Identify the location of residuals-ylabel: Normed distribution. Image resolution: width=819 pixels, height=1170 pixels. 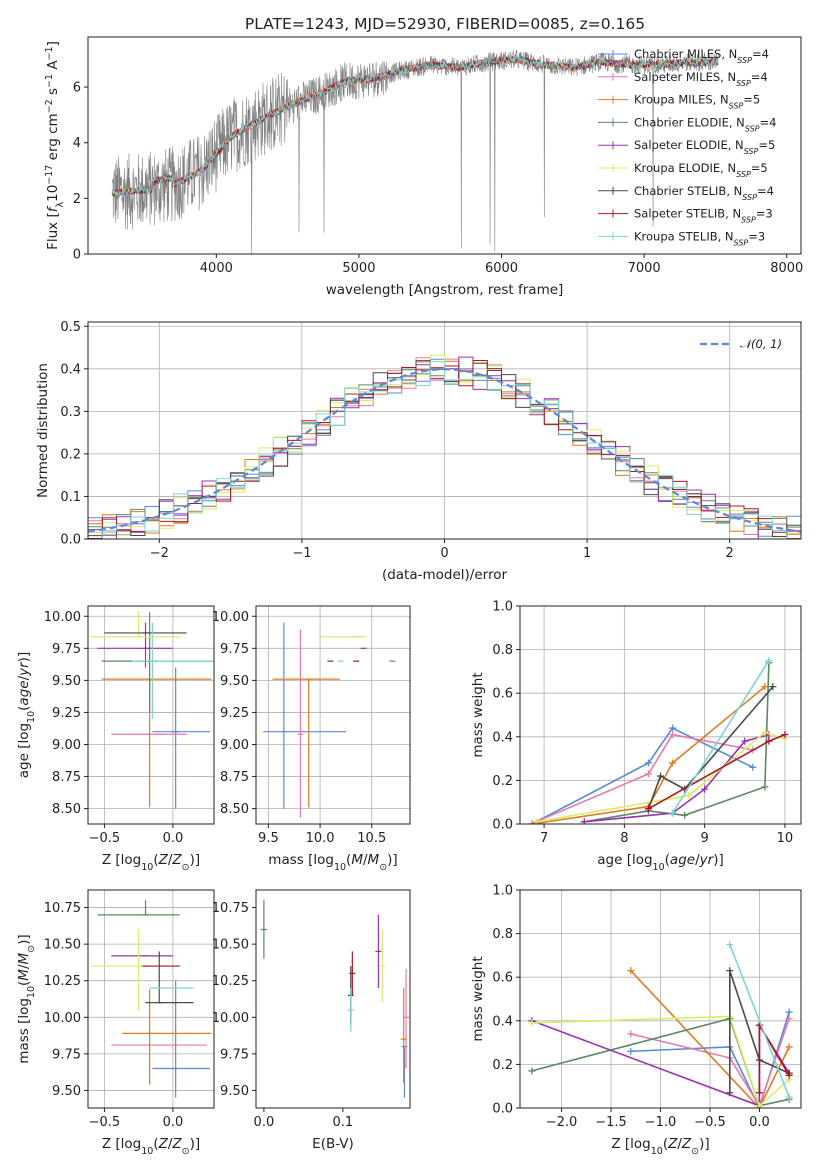
(43, 430).